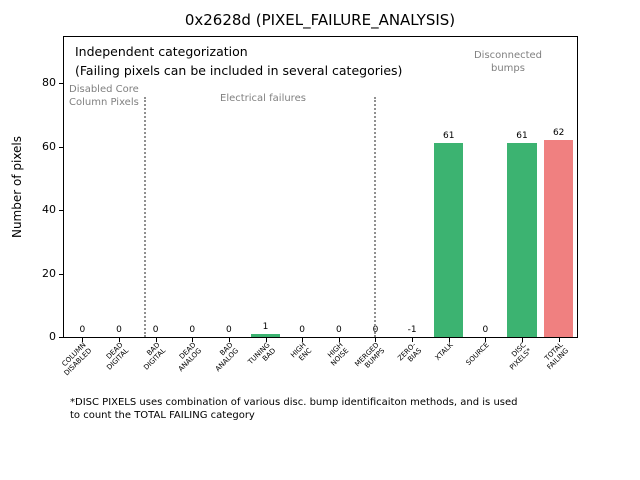  I want to click on bar-value-label: -1, so click(412, 330).